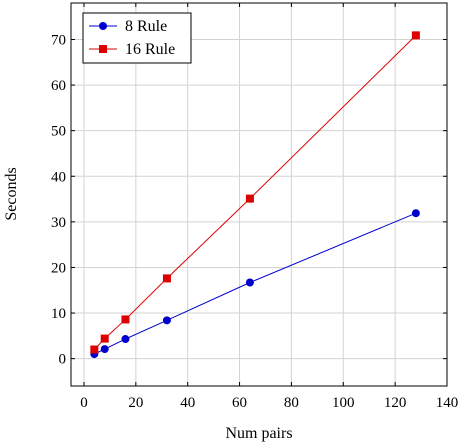  I want to click on x-tick-label: 100, so click(343, 403).